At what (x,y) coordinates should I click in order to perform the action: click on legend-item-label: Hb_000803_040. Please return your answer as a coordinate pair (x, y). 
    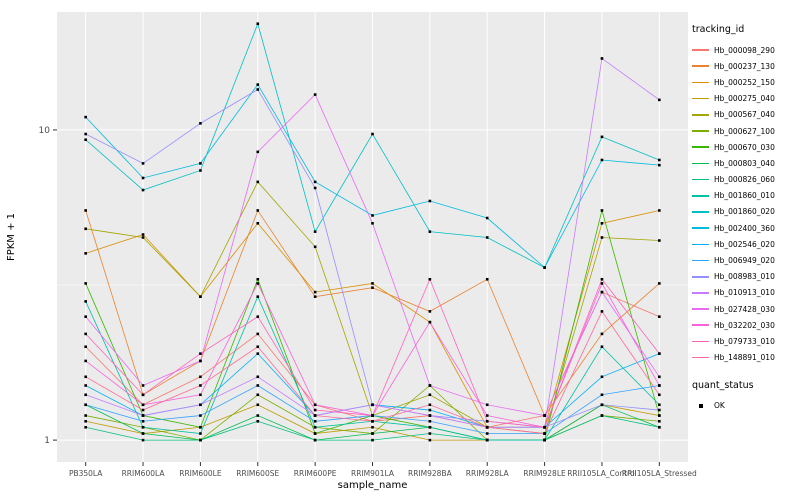
    Looking at the image, I should click on (744, 163).